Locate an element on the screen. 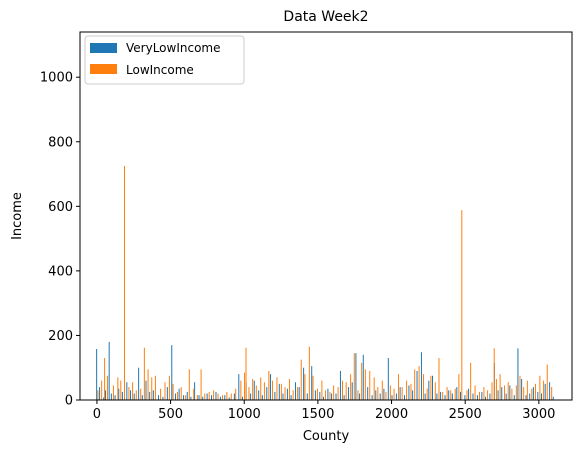  x-tick-label-500: 500 is located at coordinates (170, 414).